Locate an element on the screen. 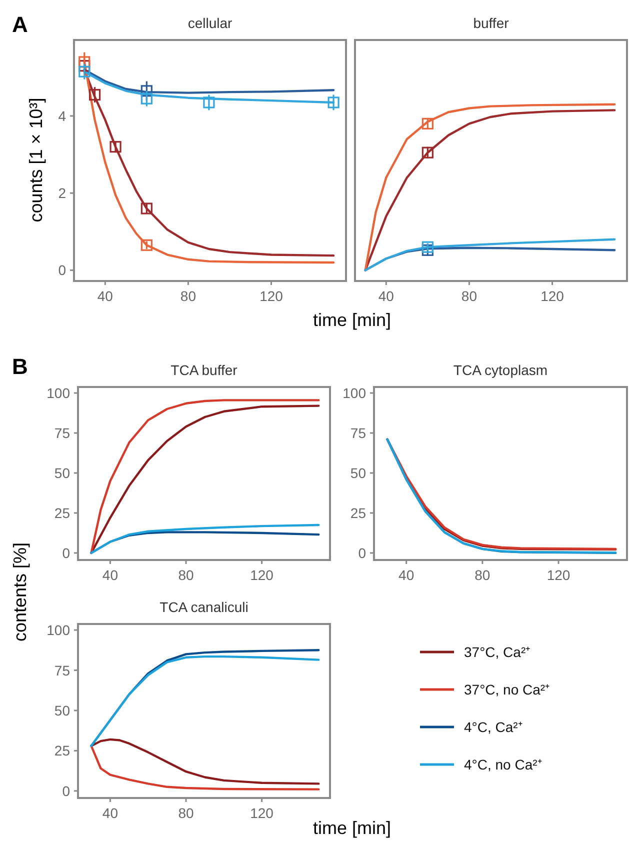  legend-label: 37°C, no Ca²⁺ is located at coordinates (507, 690).